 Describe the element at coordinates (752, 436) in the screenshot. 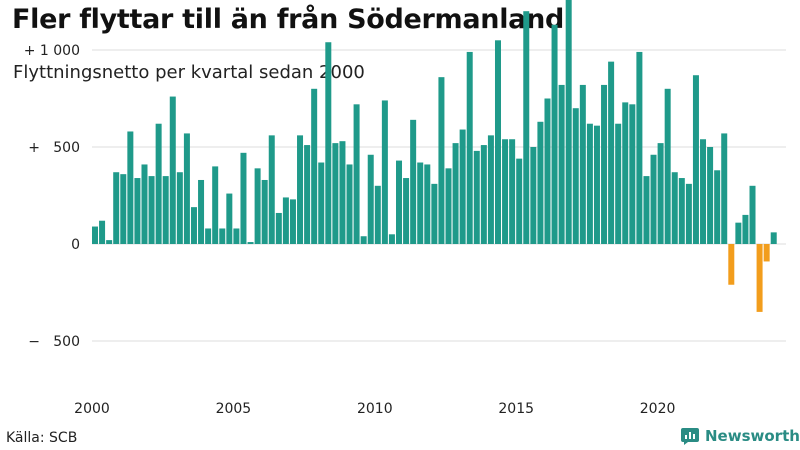

I see `brand-name: Newsworthy` at that location.